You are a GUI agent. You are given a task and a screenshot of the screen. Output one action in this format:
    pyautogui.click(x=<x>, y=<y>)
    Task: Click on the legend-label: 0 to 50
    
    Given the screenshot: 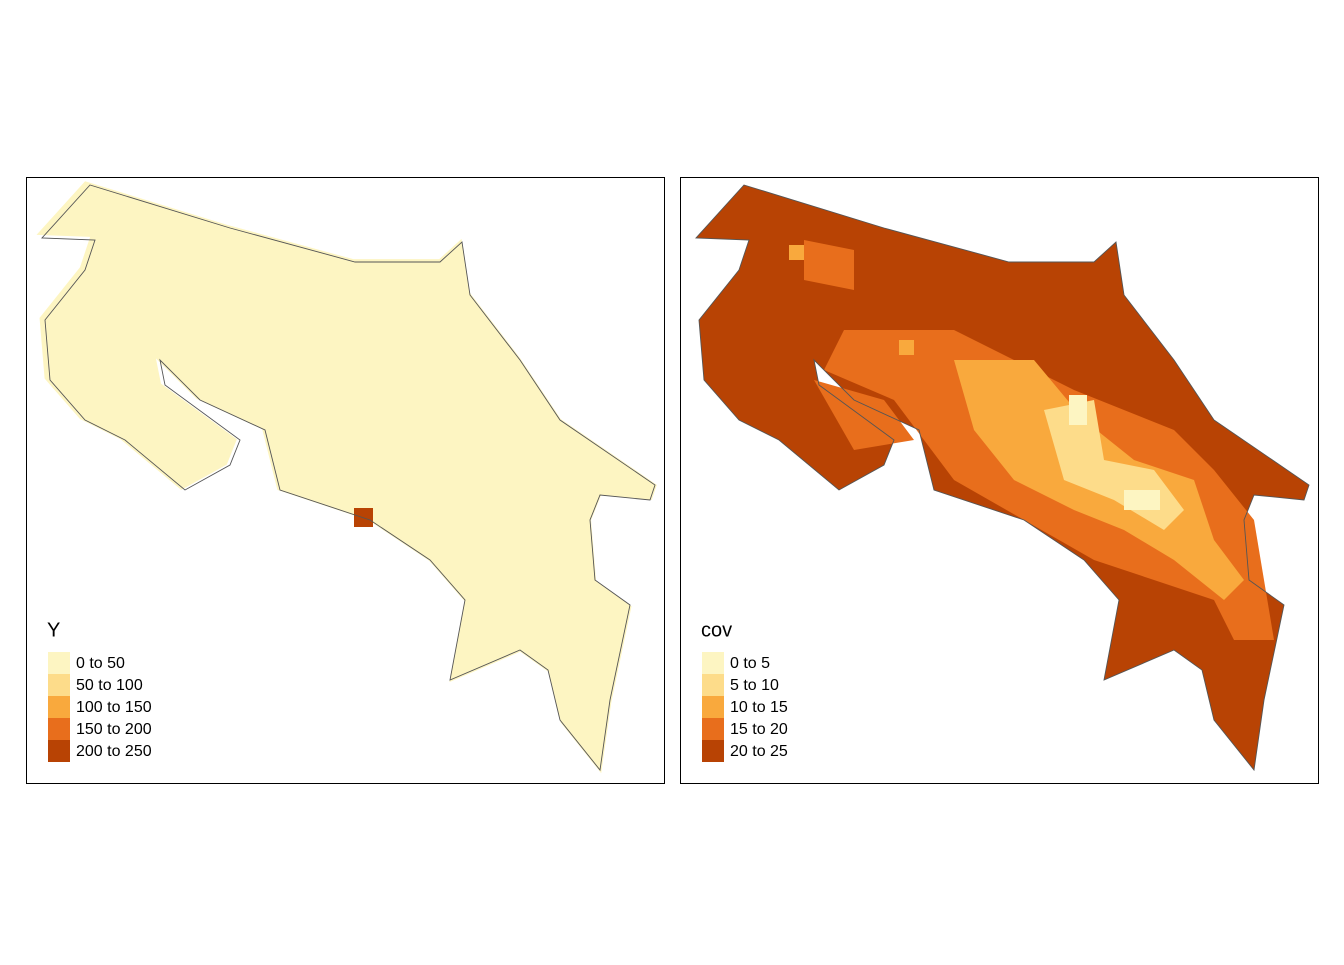 What is the action you would take?
    pyautogui.click(x=100, y=663)
    